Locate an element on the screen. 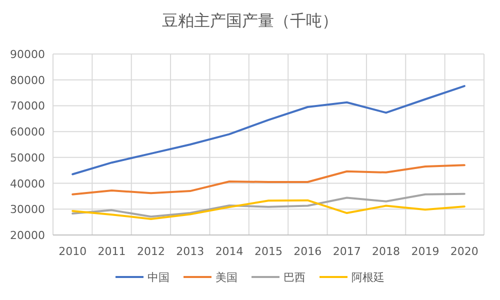 Image resolution: width=500 pixels, height=300 pixels. legend-label: 阿根廷 is located at coordinates (368, 277).